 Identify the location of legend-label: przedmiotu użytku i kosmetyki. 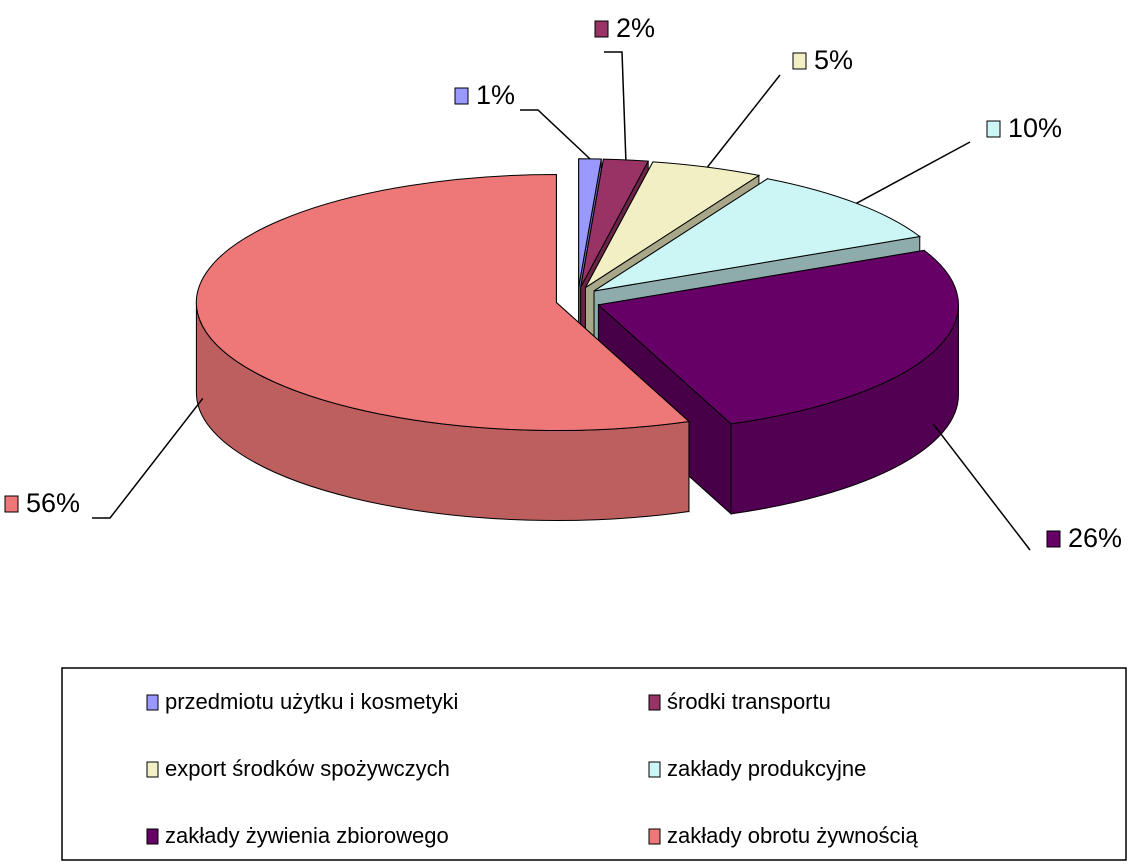
(311, 701).